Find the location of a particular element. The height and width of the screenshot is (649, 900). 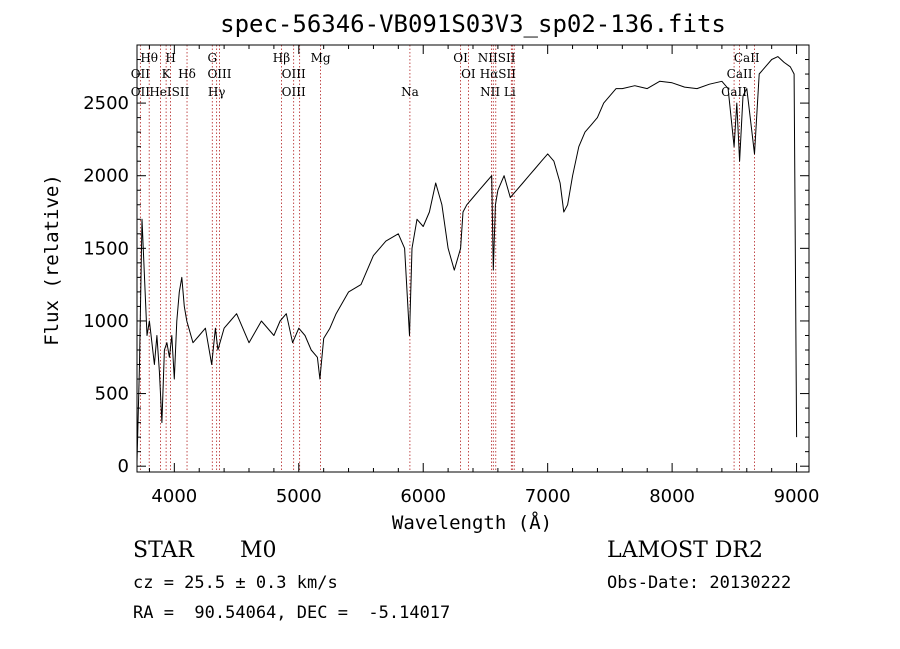

line-marker-label-15: CaII is located at coordinates (740, 74).